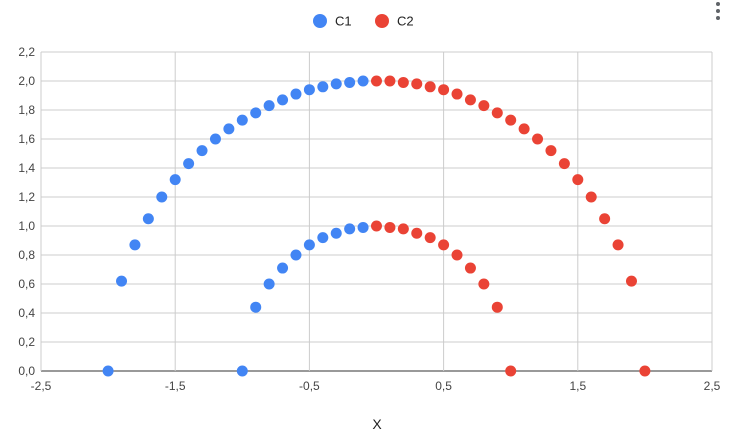 The height and width of the screenshot is (441, 730). What do you see at coordinates (26, 313) in the screenshot?
I see `y-tick-label: 0,4` at bounding box center [26, 313].